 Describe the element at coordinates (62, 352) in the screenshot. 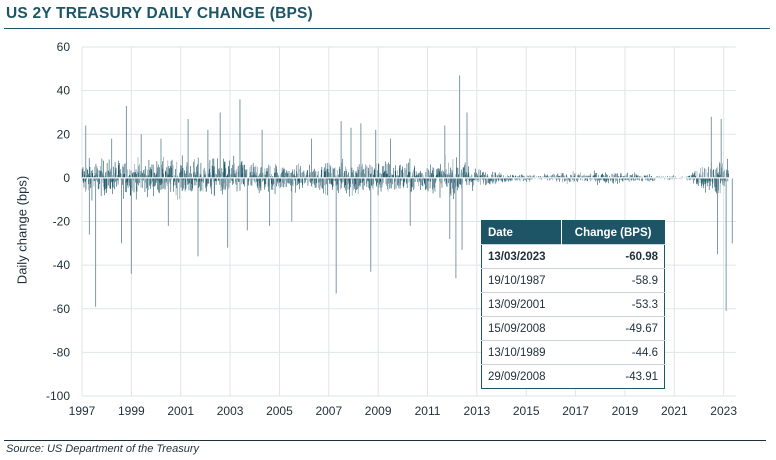

I see `y-tick-label: -80` at that location.